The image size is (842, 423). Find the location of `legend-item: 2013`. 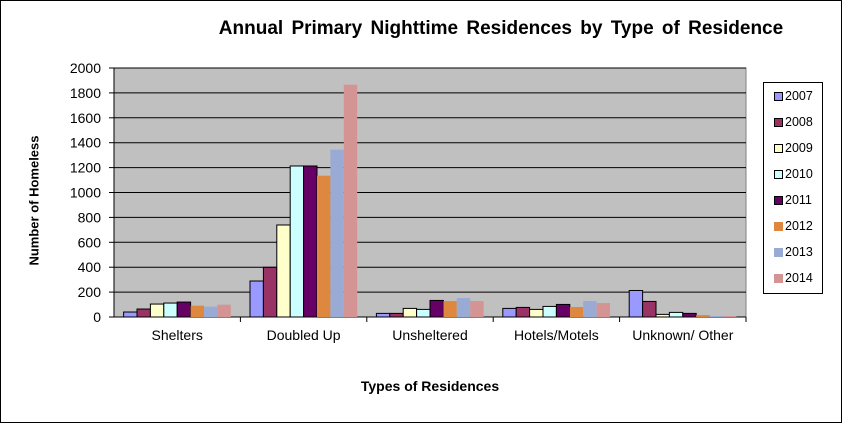

legend-item: 2013 is located at coordinates (793, 252).